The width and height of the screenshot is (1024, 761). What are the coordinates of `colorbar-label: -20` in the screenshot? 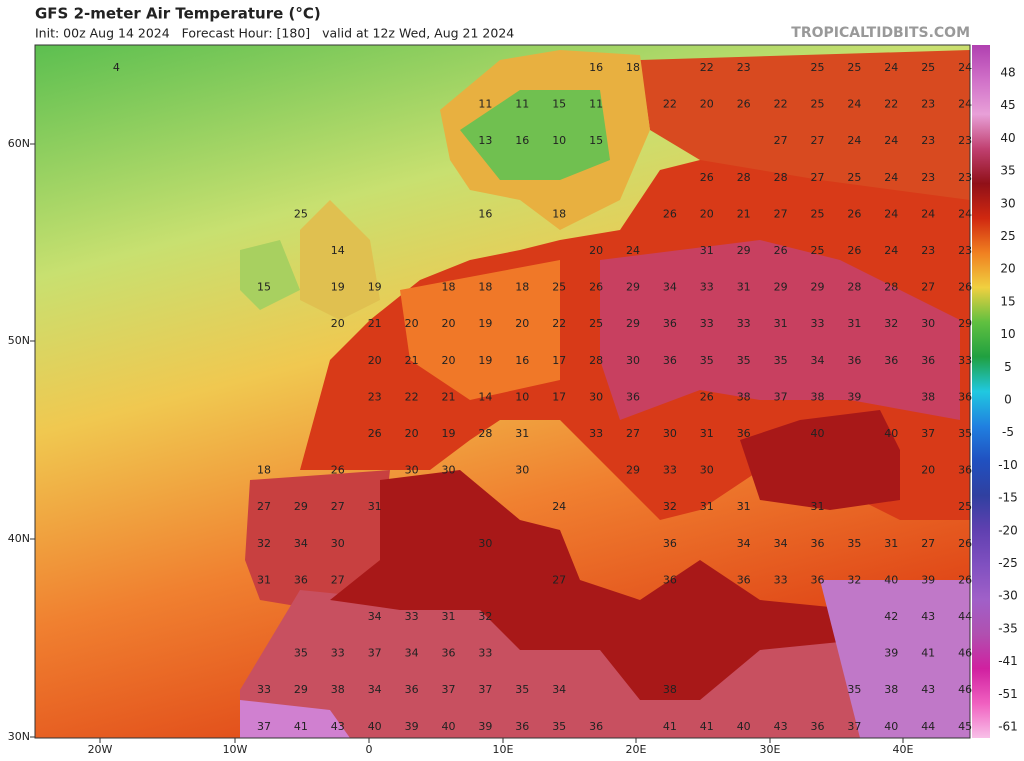 It's located at (1008, 530).